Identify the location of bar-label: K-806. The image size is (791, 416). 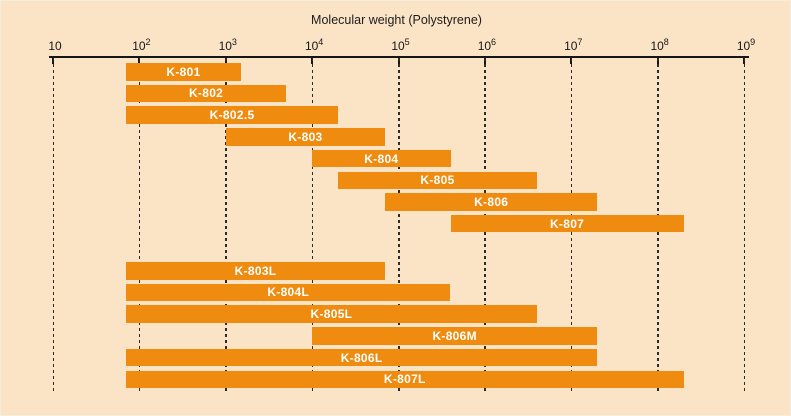
(491, 201).